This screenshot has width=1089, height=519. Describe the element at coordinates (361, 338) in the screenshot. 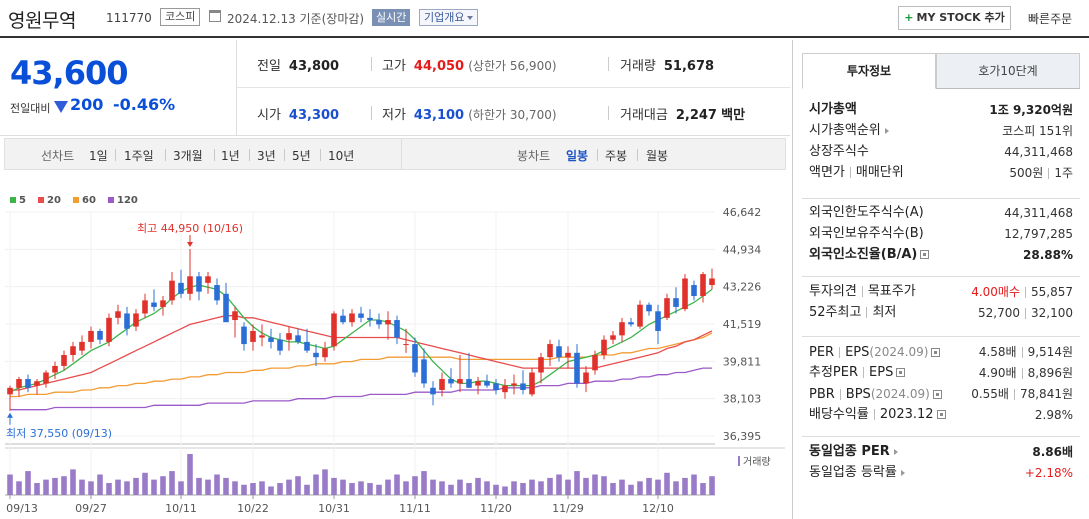

I see `ma5-line` at that location.